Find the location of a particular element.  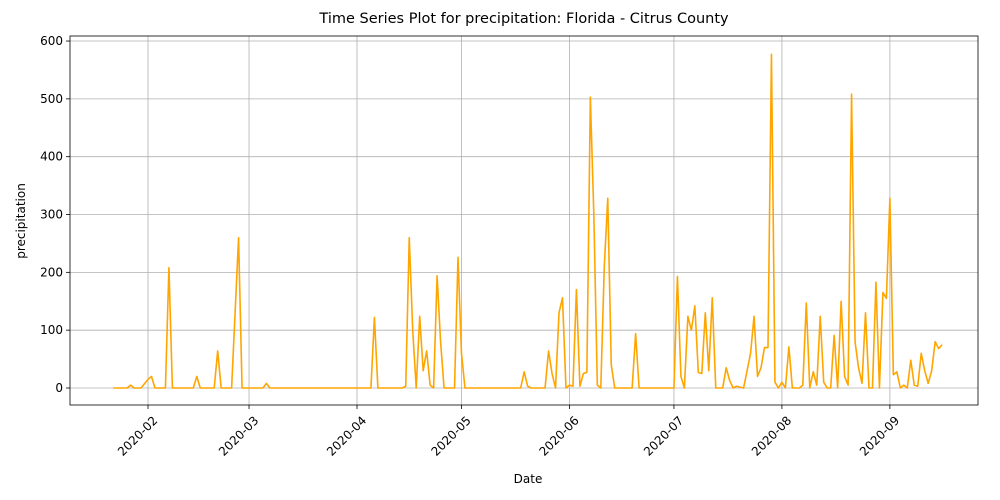

x-tick-label: 2020-06 is located at coordinates (558, 435).